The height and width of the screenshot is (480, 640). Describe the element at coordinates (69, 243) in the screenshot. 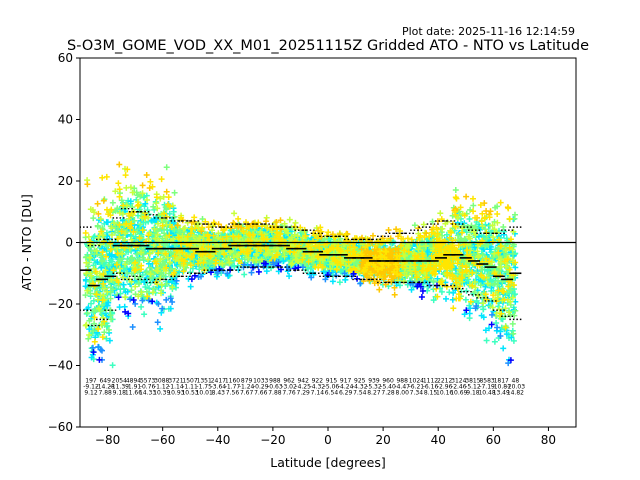

I see `y-tick-label: 0` at that location.